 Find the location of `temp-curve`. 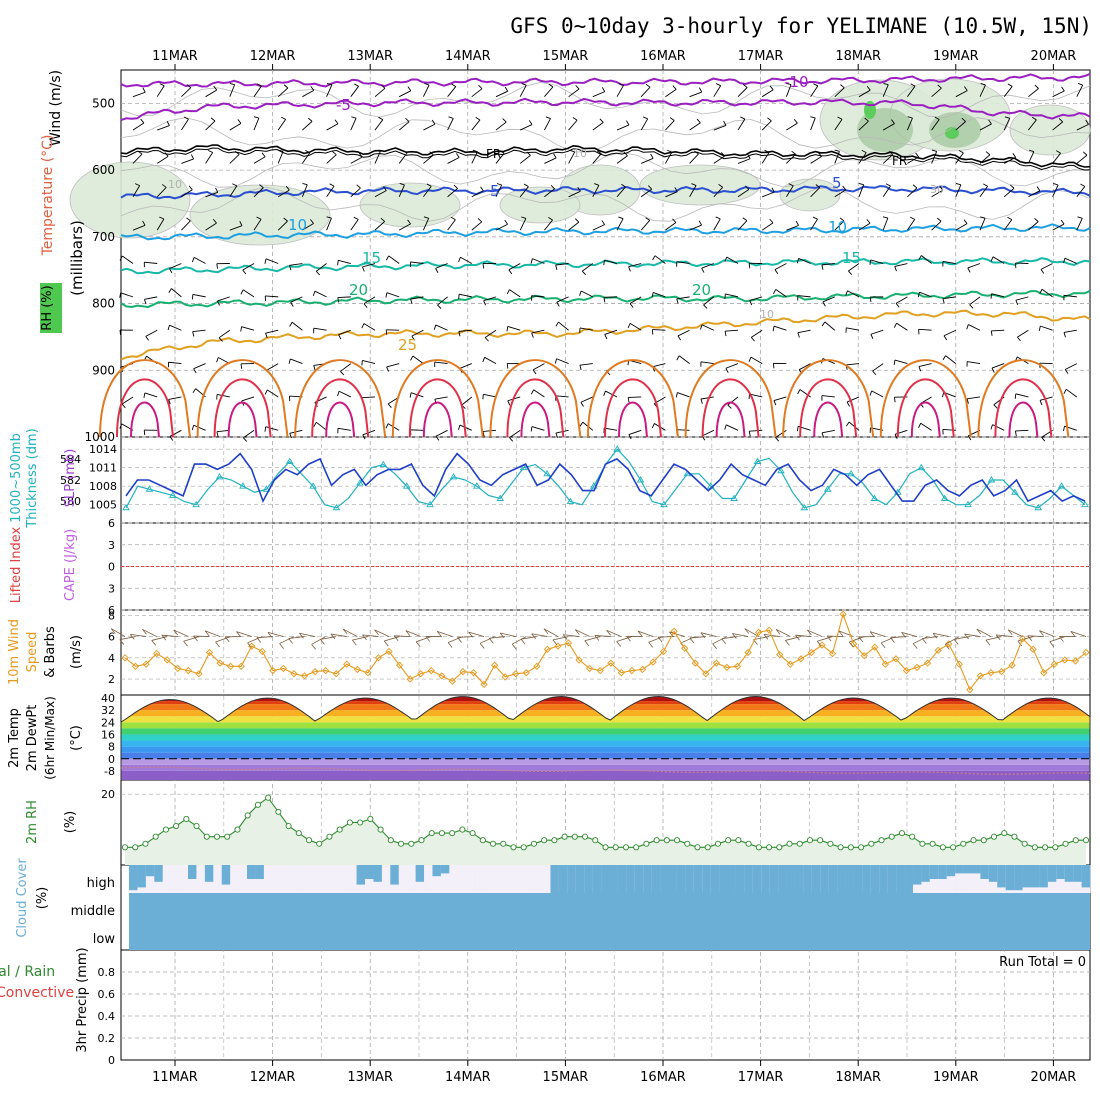

temp-curve is located at coordinates (605, 737).